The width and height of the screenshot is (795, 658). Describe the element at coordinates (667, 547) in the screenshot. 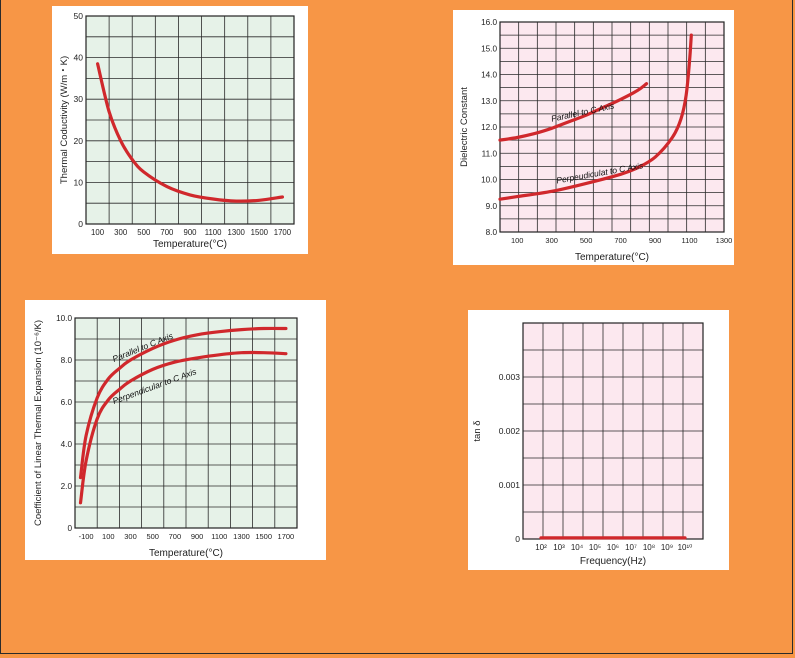

I see `x-tick-label: 10⁹` at that location.